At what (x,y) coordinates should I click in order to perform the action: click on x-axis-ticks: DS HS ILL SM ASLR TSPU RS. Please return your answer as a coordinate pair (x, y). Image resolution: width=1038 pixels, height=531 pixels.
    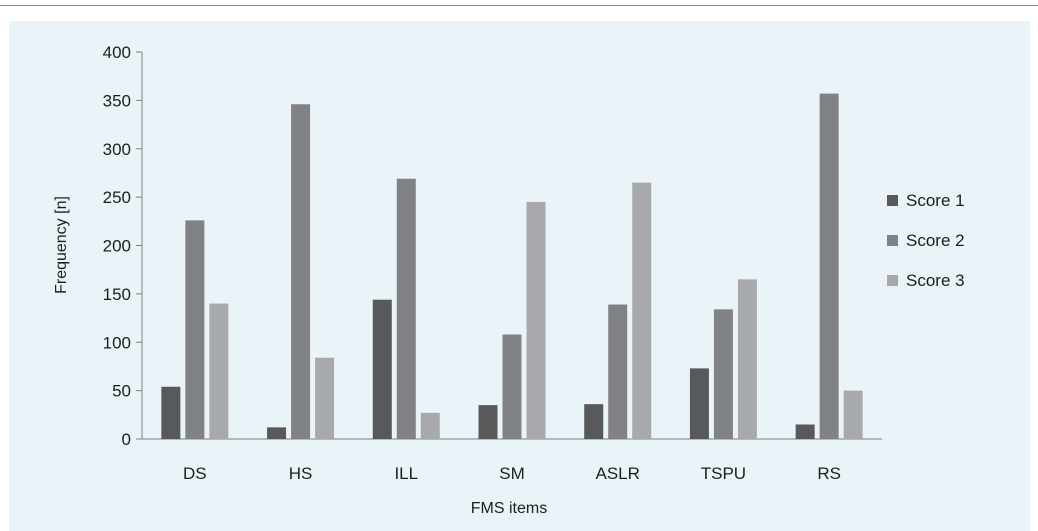
    Looking at the image, I should click on (512, 473).